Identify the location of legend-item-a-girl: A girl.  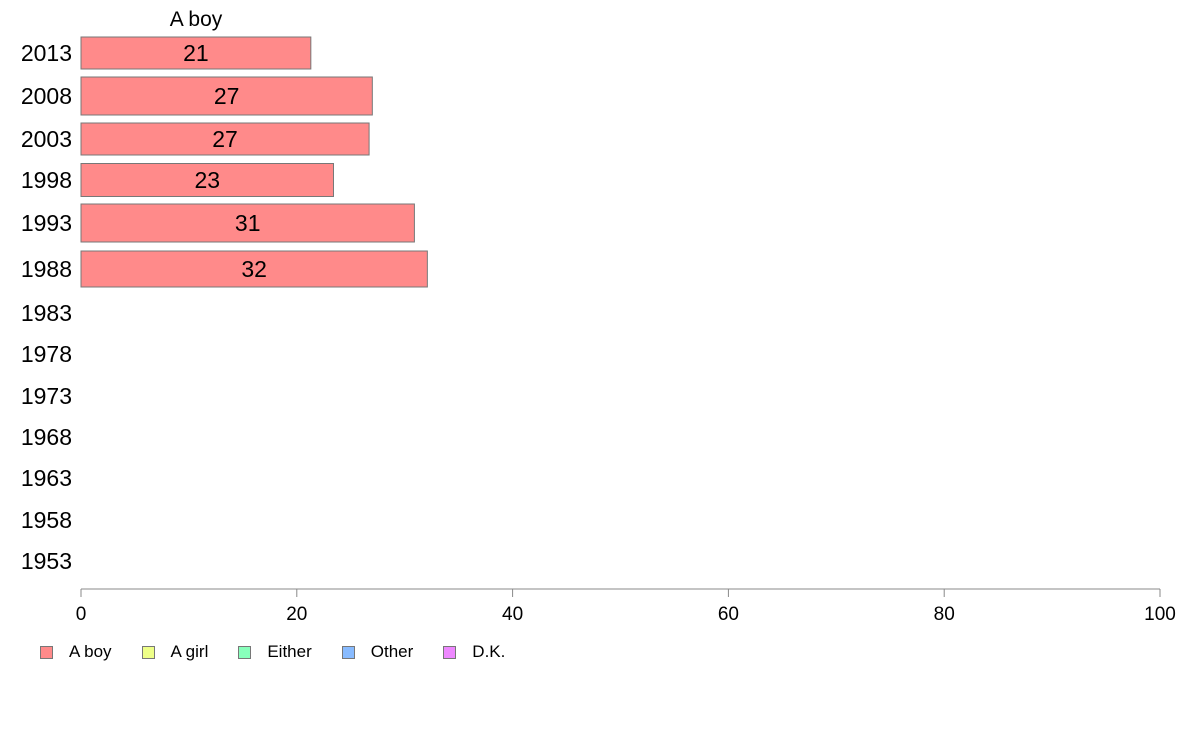
(175, 652).